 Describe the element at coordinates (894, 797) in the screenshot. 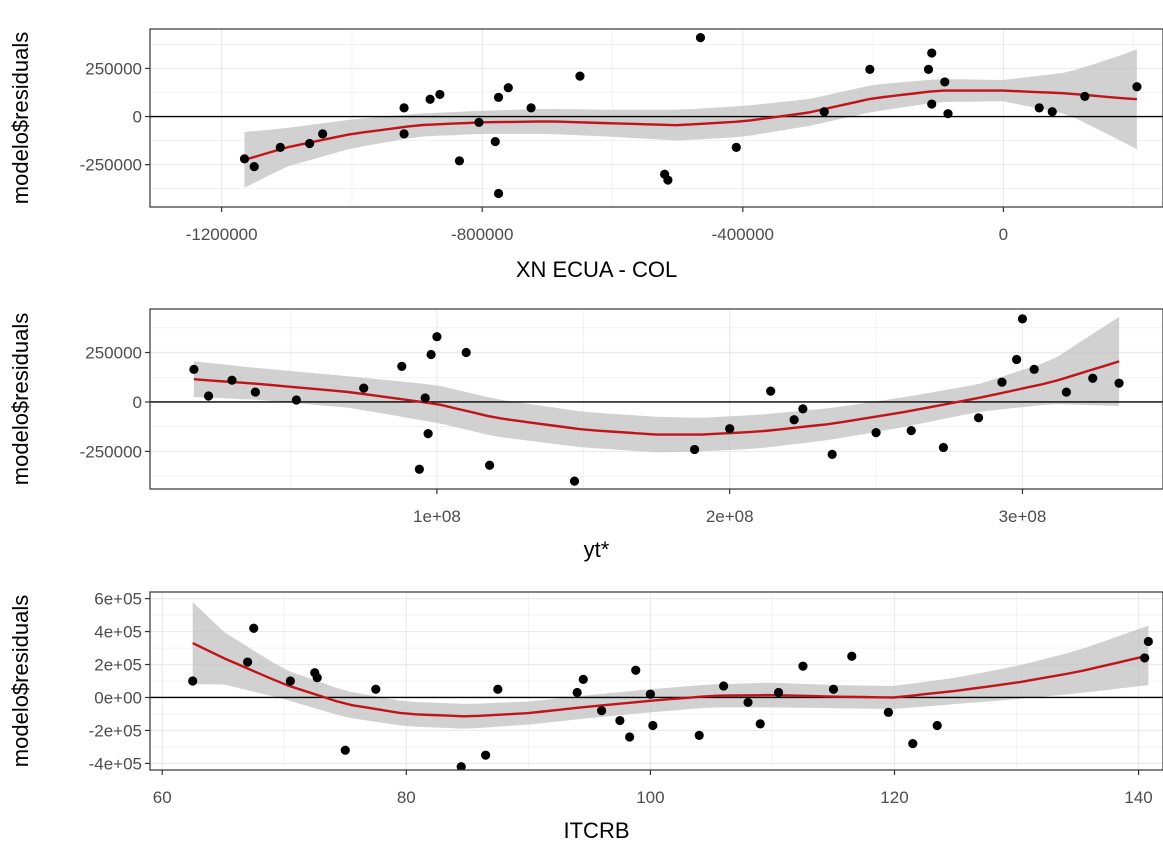

I see `x-tick-label: 120` at that location.